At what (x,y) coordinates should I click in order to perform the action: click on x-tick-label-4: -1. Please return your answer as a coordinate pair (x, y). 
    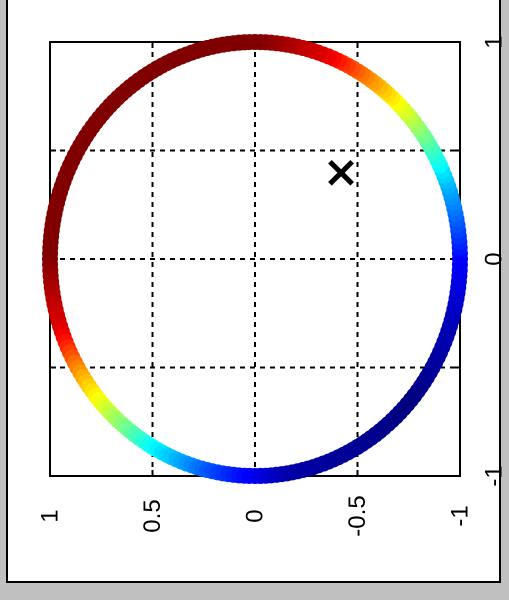
    Looking at the image, I should click on (460, 515).